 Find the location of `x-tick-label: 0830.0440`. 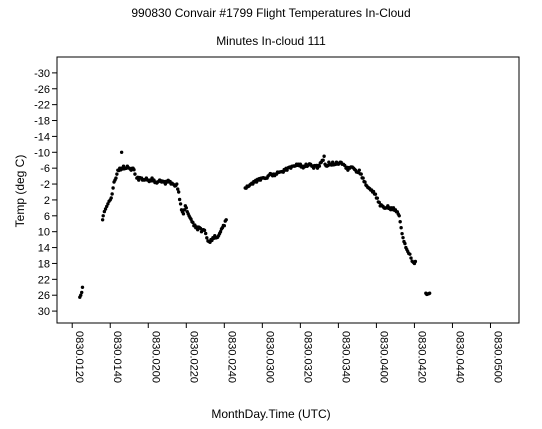

x-tick-label: 0830.0440 is located at coordinates (459, 357).